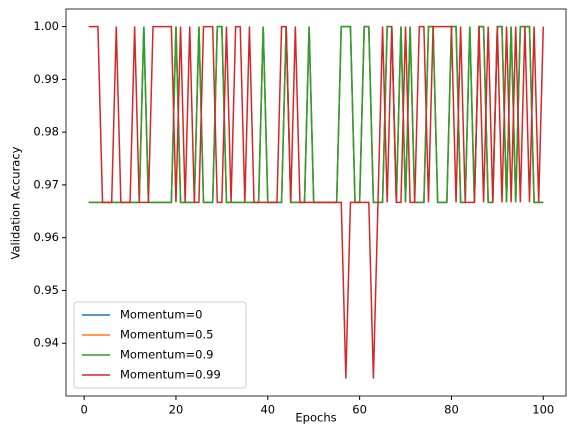  I want to click on y-tick-label: 0.97, so click(46, 184).